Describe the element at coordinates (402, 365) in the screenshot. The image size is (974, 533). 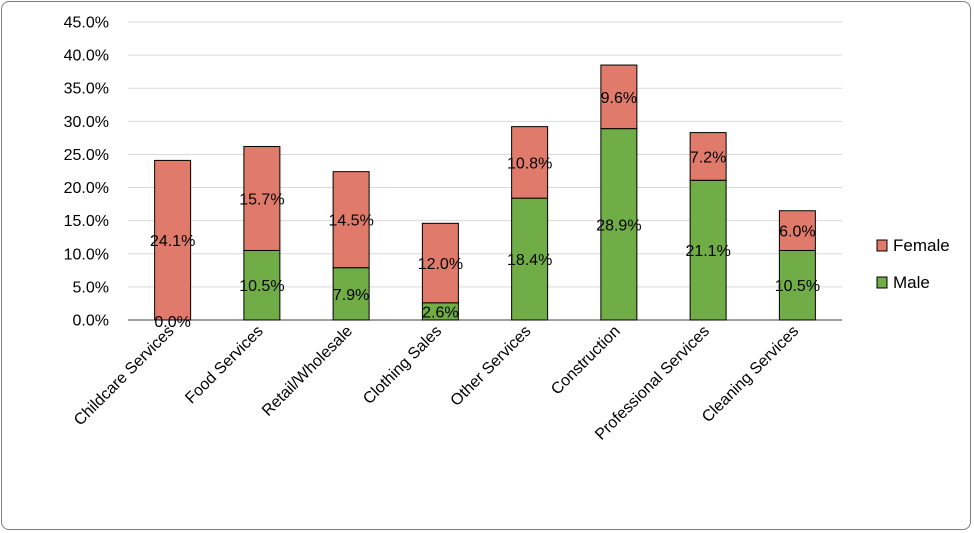
I see `x-tick-label: Clothing Sales` at that location.